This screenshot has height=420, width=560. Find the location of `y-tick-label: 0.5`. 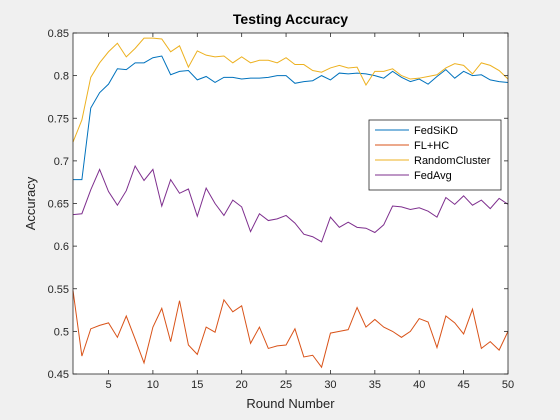

y-tick-label: 0.5 is located at coordinates (61, 332).